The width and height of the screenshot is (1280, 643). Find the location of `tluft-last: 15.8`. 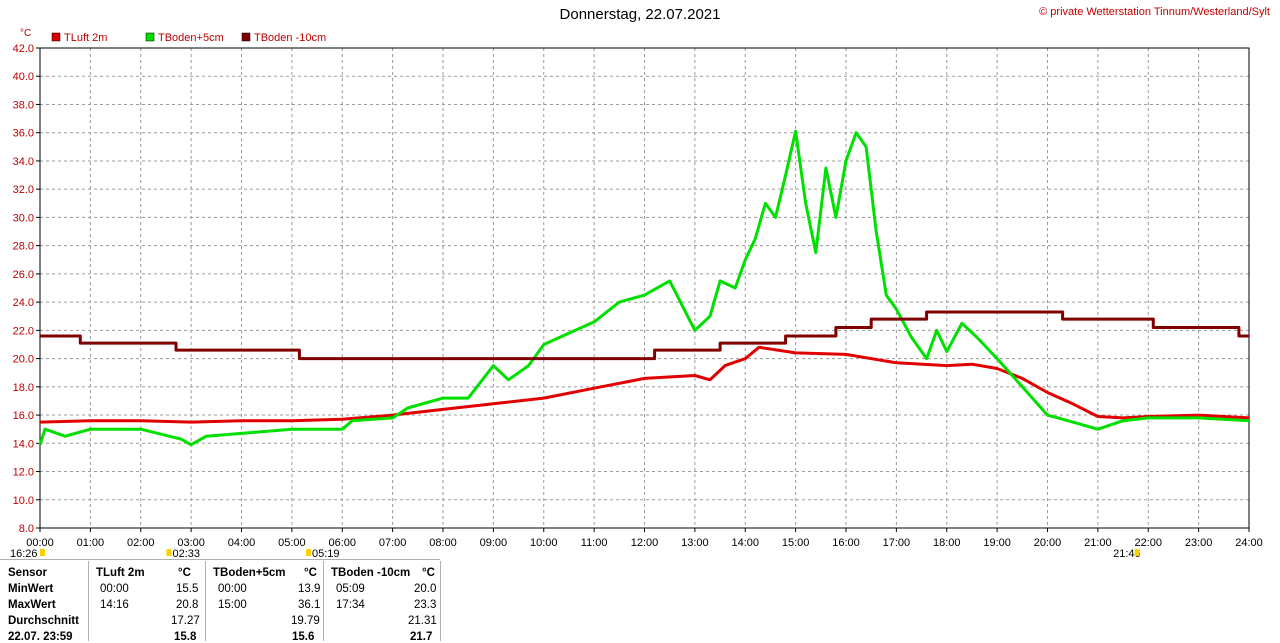

tluft-last: 15.8 is located at coordinates (185, 637).